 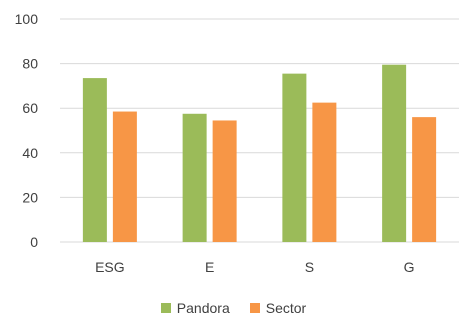 What do you see at coordinates (30, 197) in the screenshot?
I see `y-tick-label: 20` at bounding box center [30, 197].